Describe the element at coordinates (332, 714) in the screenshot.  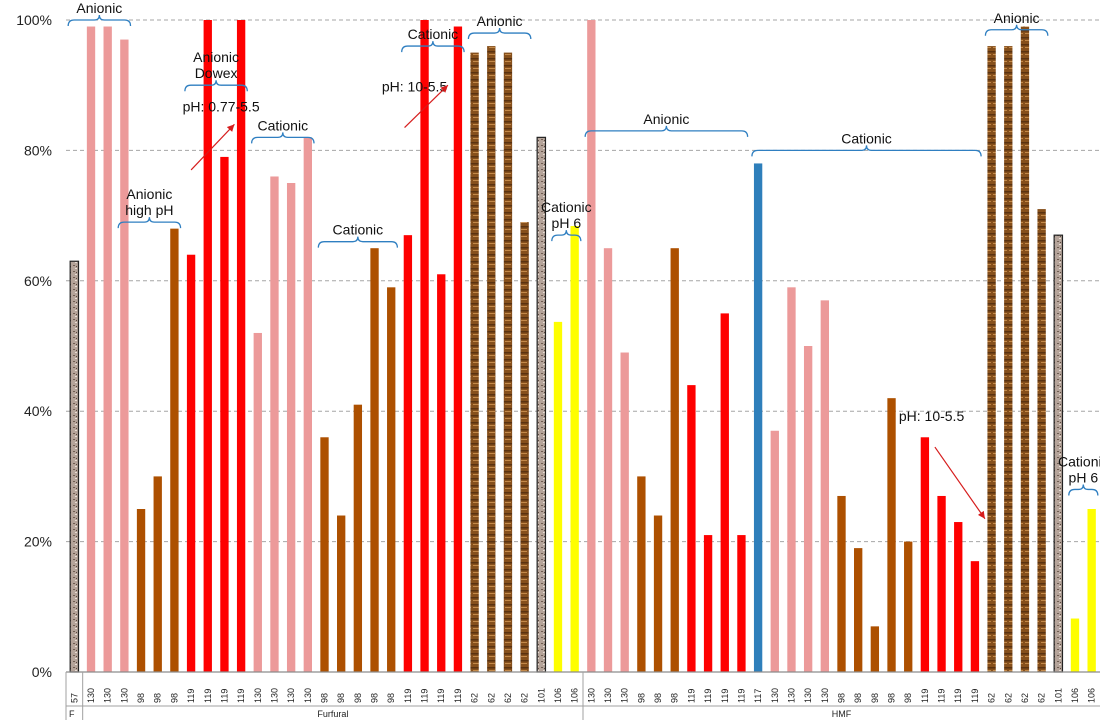
I see `x-group-label: Furfural` at that location.